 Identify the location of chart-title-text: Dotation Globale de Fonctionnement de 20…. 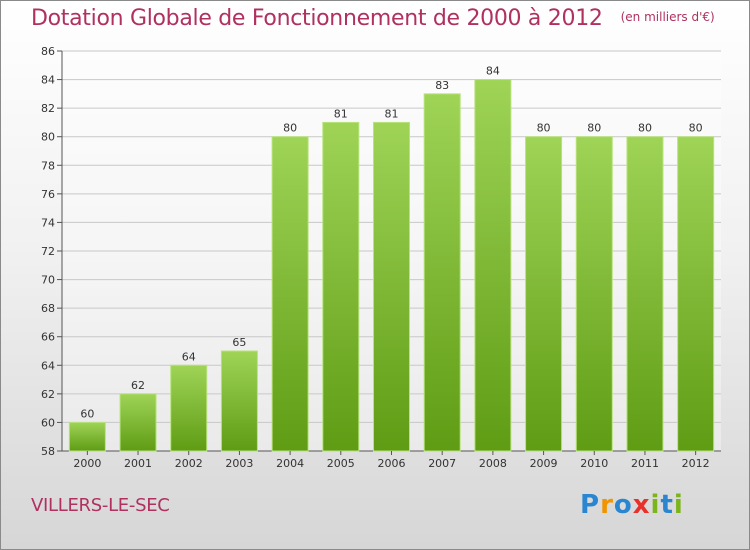
(317, 18).